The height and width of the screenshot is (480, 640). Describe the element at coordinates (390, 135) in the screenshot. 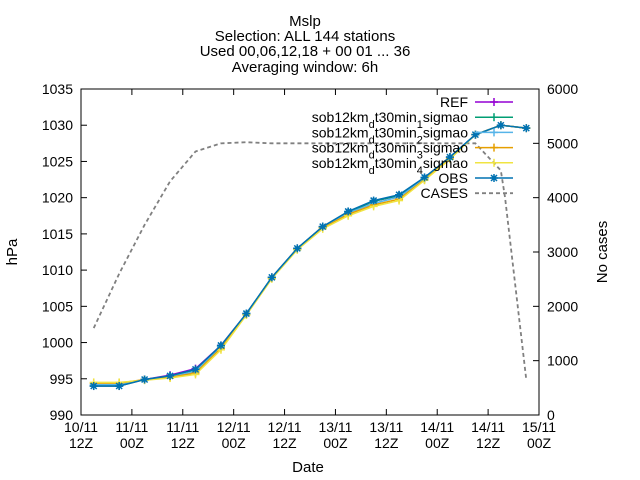

I see `legend-label: sob12kmdt30min2sigmao` at that location.